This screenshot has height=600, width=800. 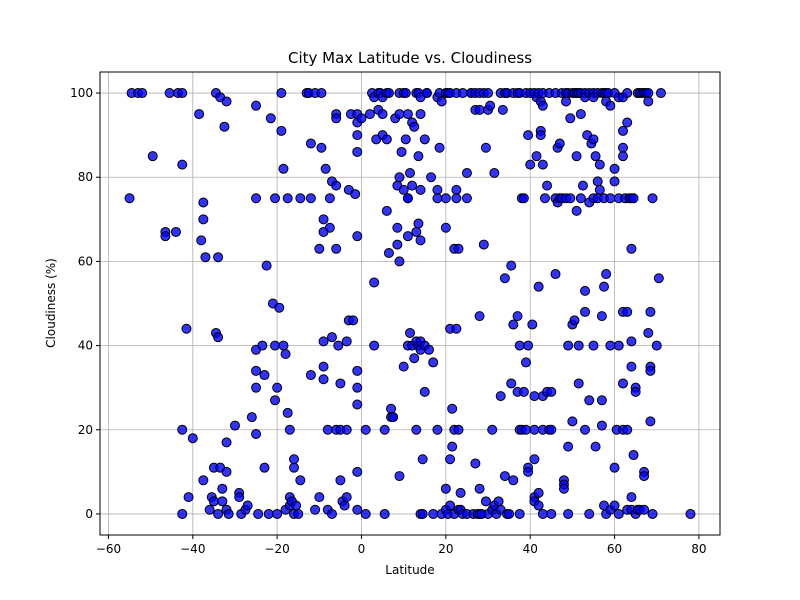 What do you see at coordinates (445, 549) in the screenshot?
I see `x-tick-label: 20` at bounding box center [445, 549].